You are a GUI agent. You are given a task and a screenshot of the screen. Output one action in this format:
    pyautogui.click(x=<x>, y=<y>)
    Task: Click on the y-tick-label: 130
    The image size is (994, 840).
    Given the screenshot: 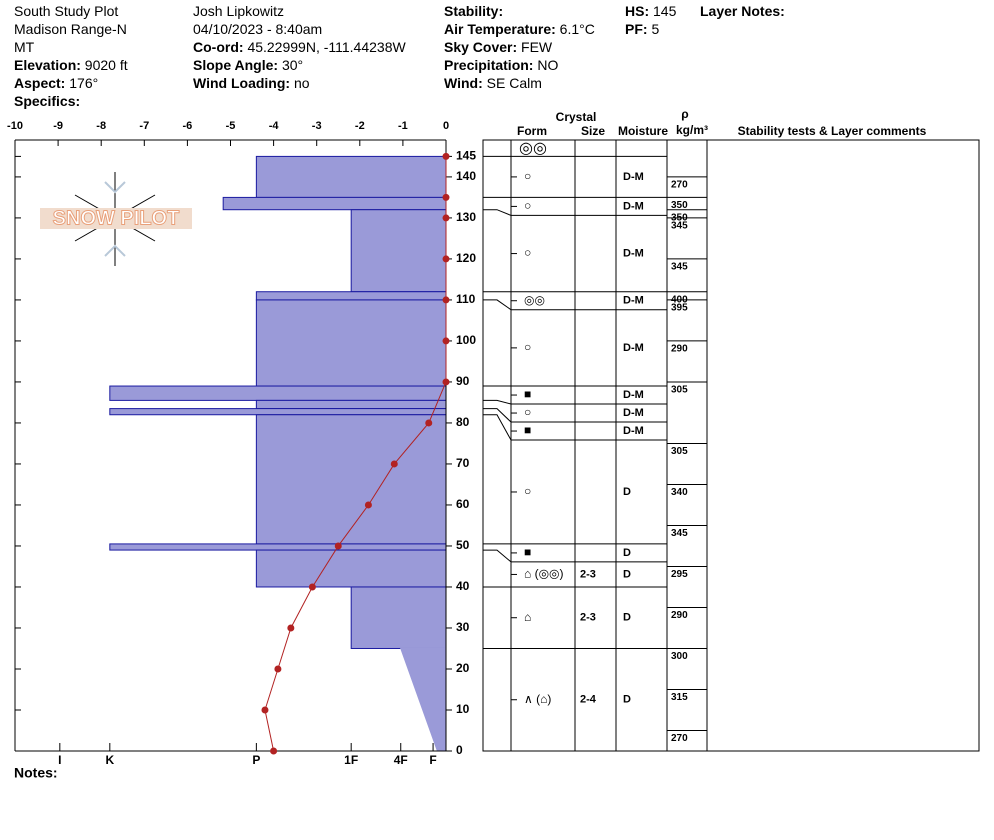 What is the action you would take?
    pyautogui.click(x=466, y=217)
    